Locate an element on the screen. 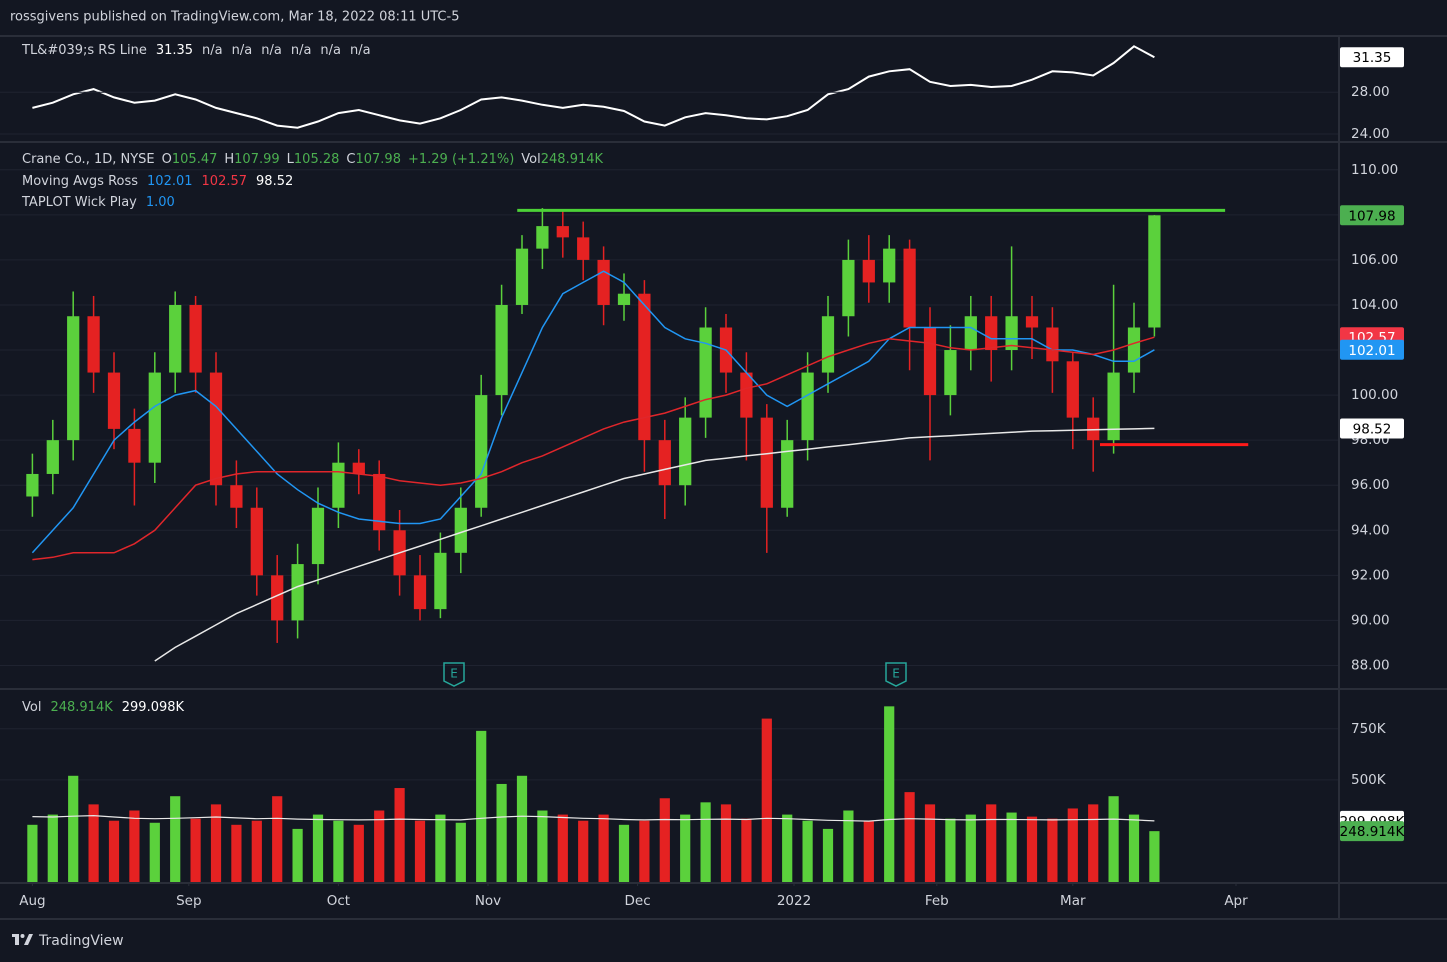  legend-item: 31.35 is located at coordinates (174, 50).